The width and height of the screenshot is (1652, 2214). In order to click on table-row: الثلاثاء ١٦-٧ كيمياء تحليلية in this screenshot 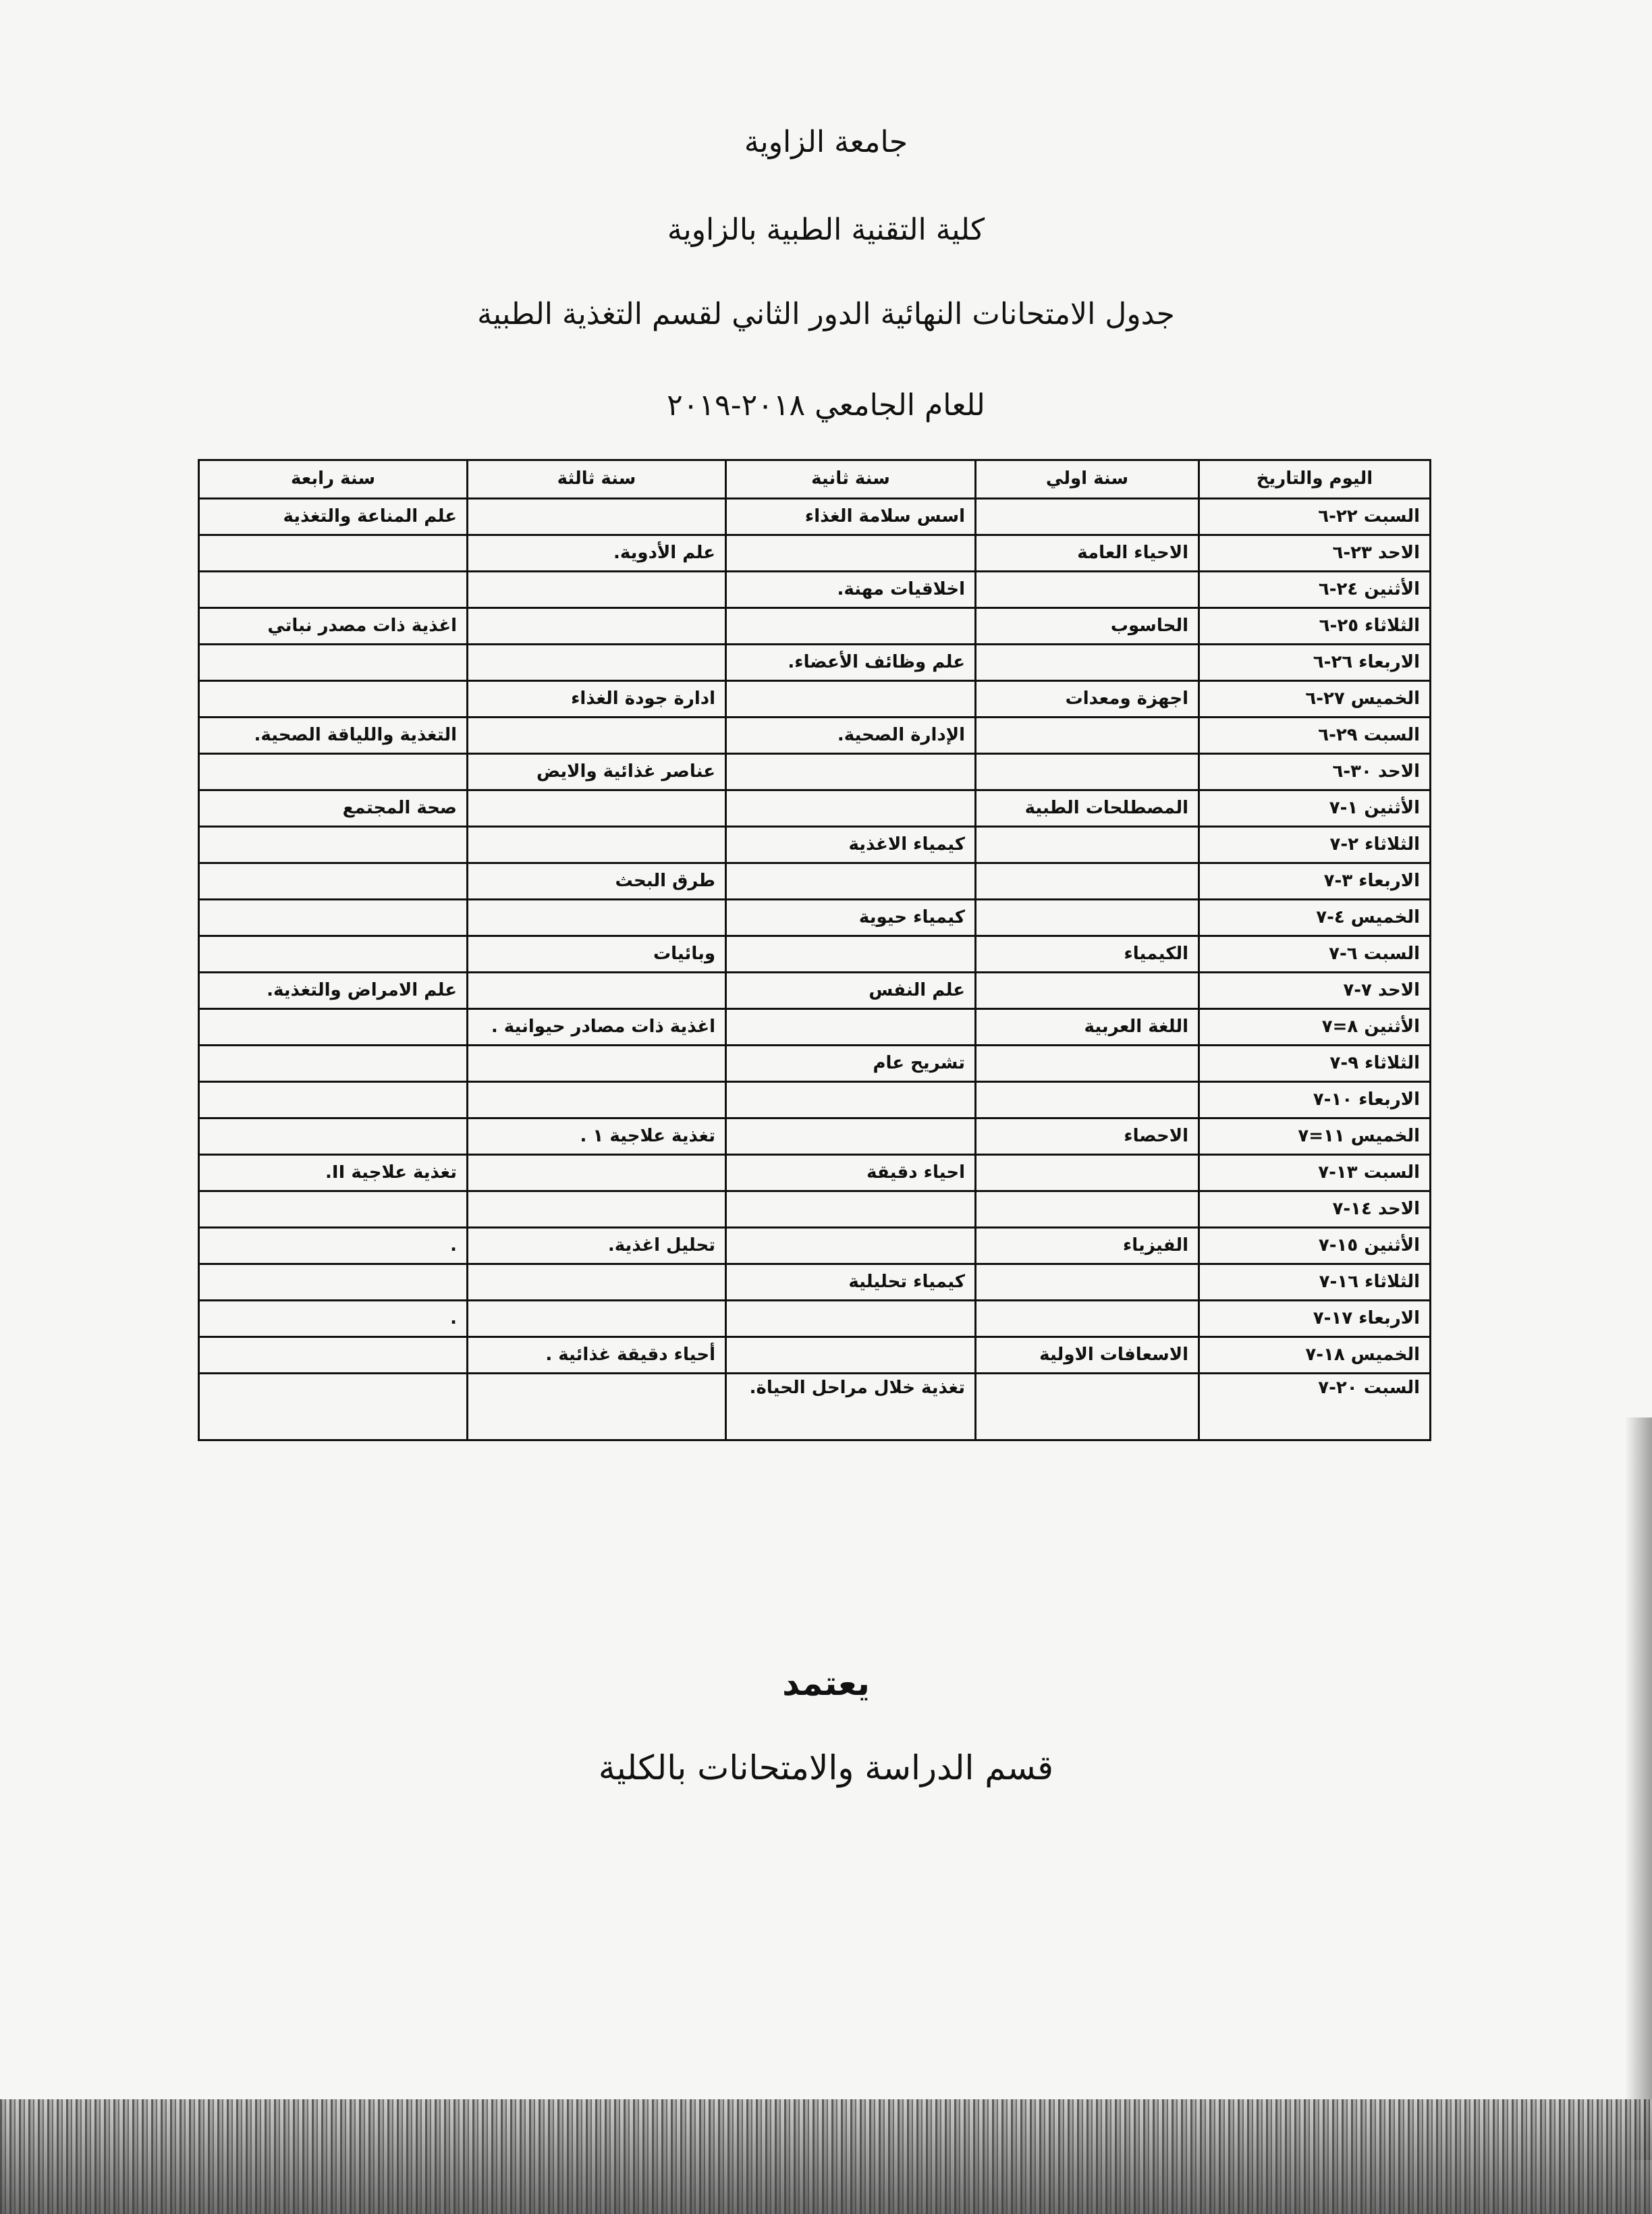, I will do `click(814, 1282)`.